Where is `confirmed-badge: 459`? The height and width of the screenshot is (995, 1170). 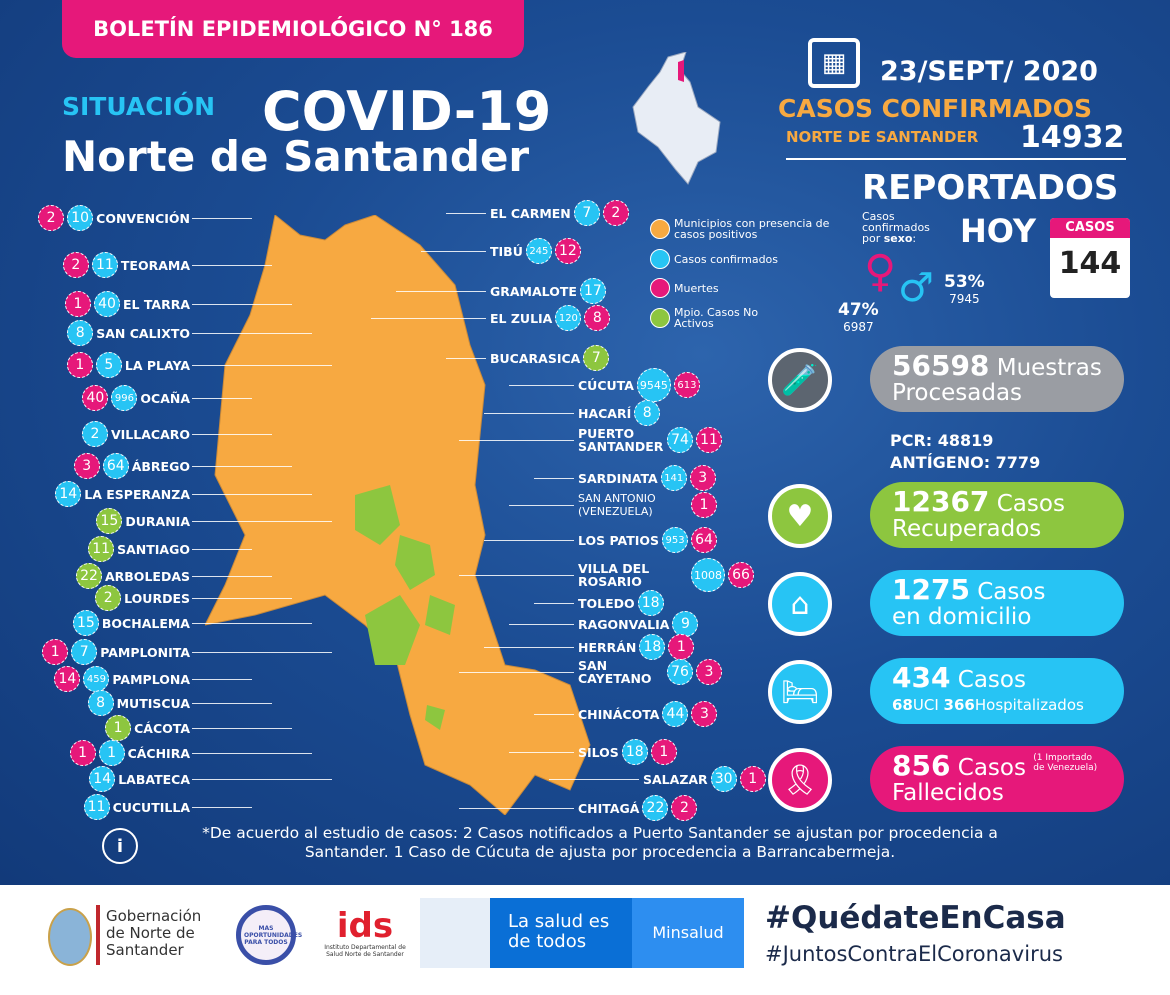
confirmed-badge: 459 is located at coordinates (96, 679).